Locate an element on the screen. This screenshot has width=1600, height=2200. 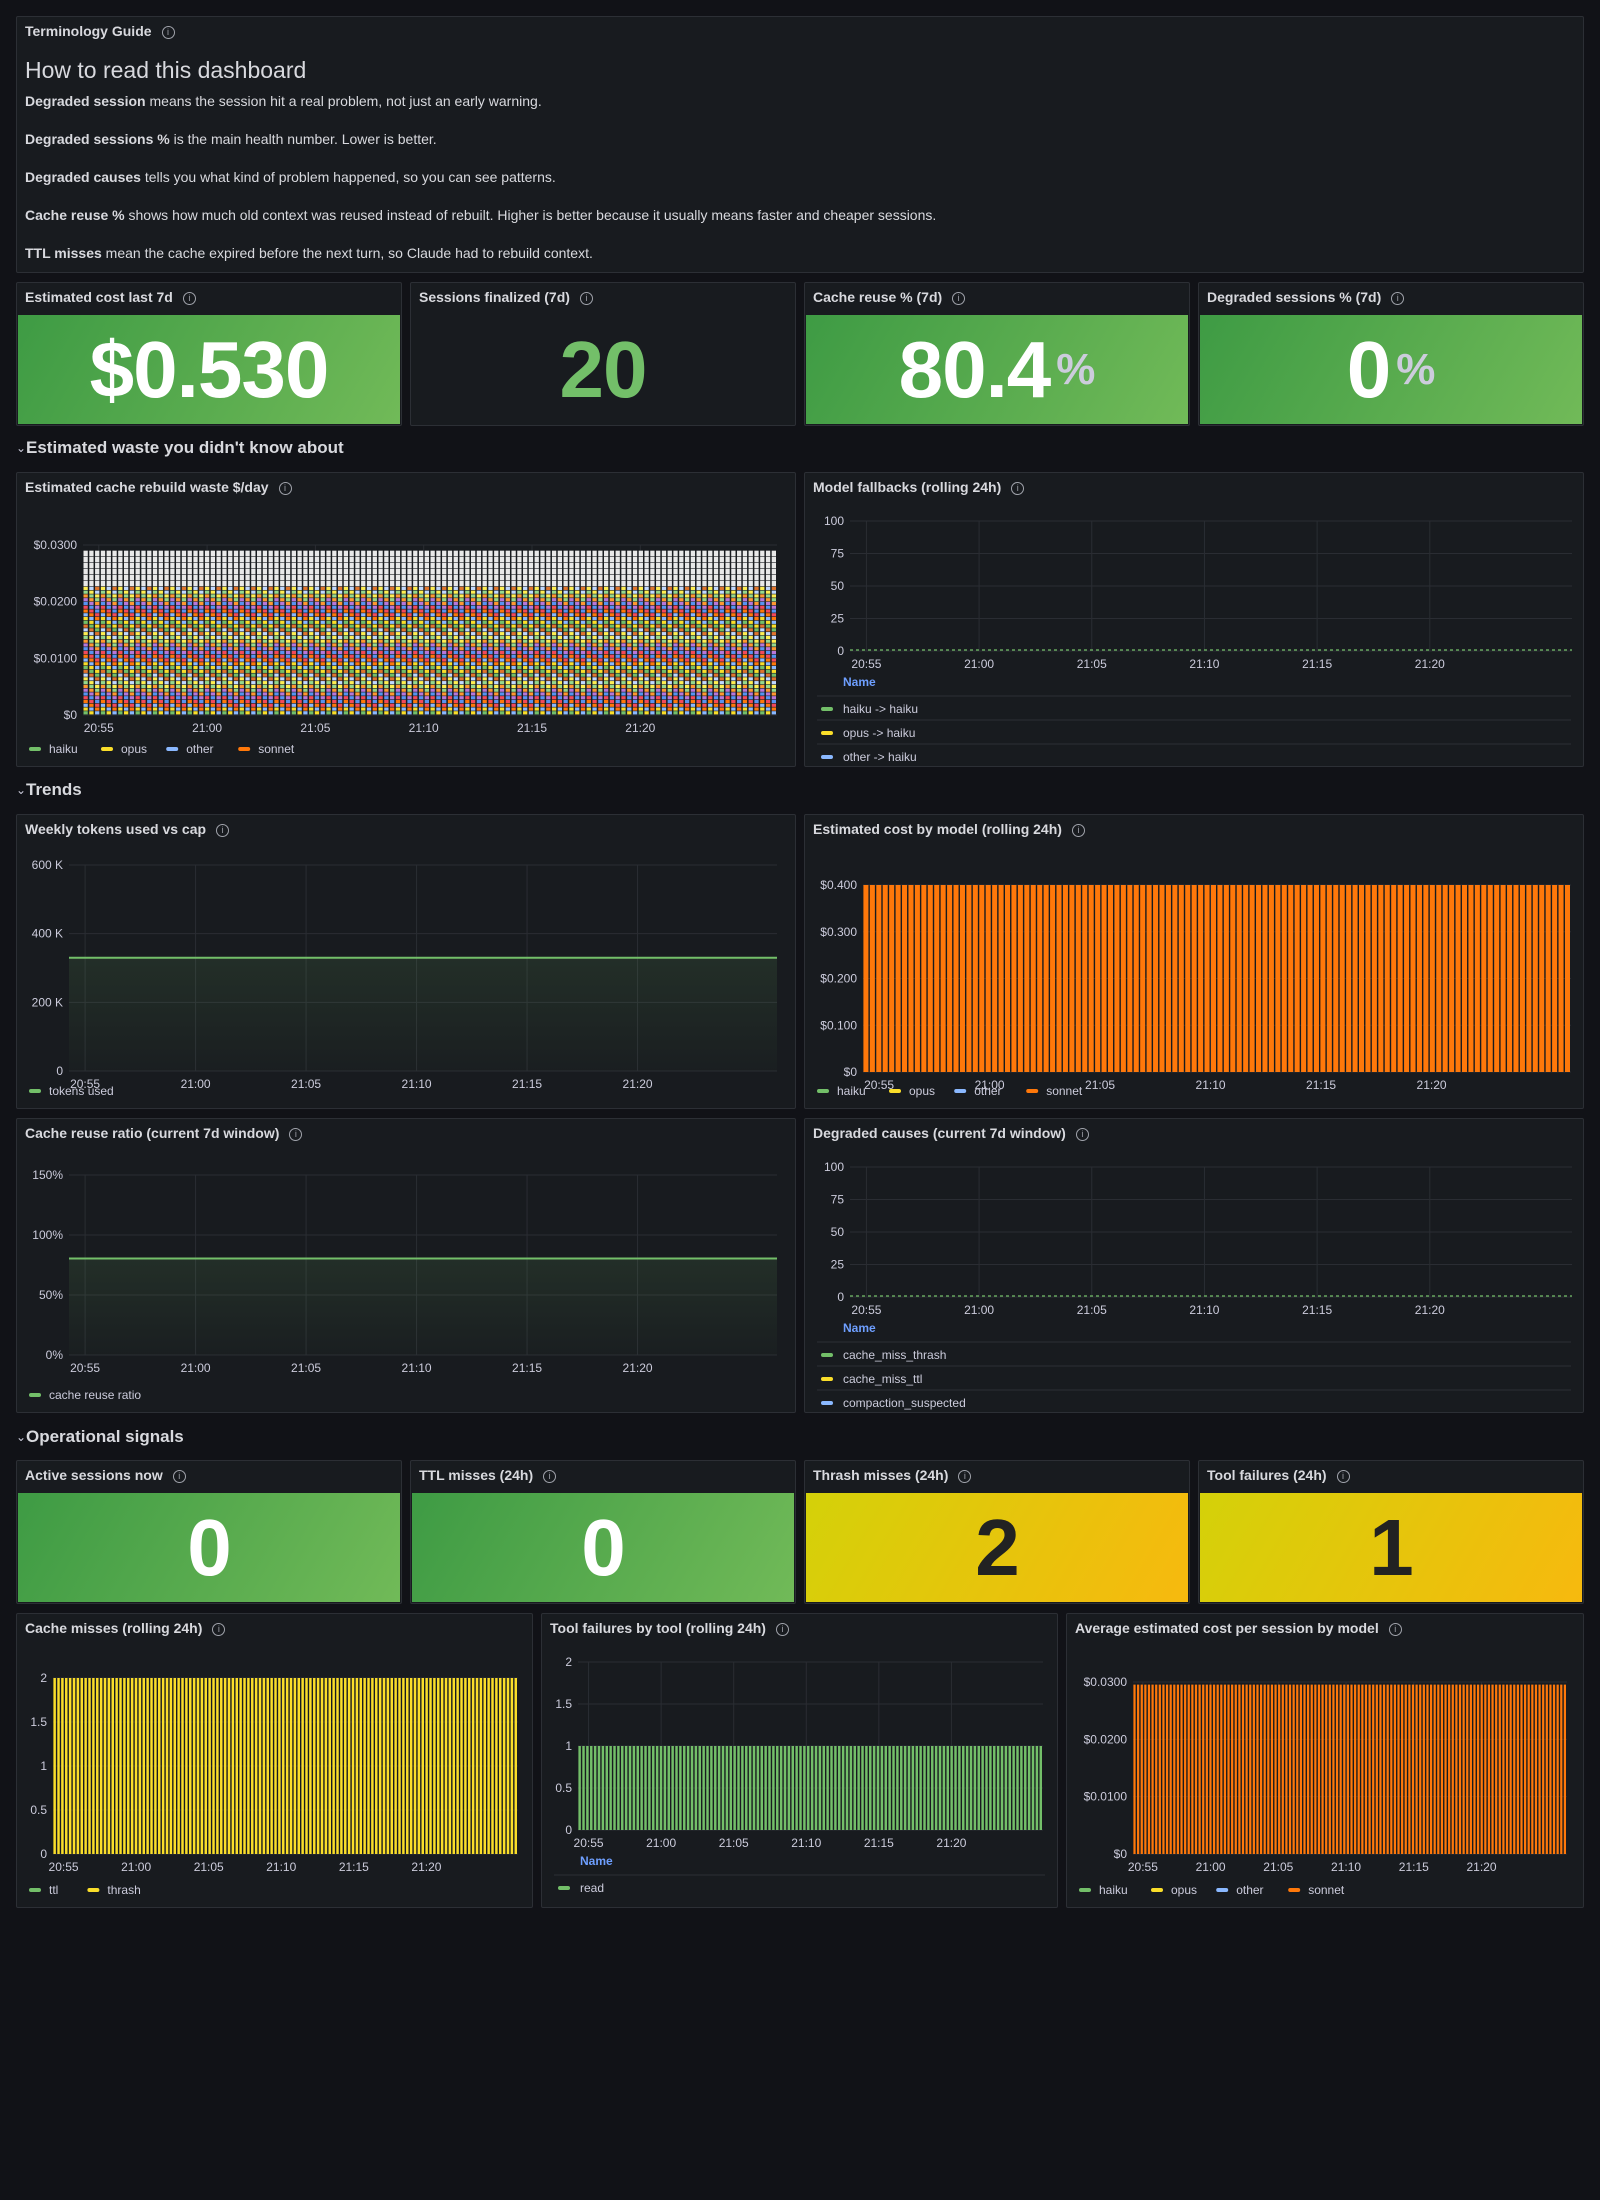
row-title-ops: Operational signals is located at coordinates (105, 1436).